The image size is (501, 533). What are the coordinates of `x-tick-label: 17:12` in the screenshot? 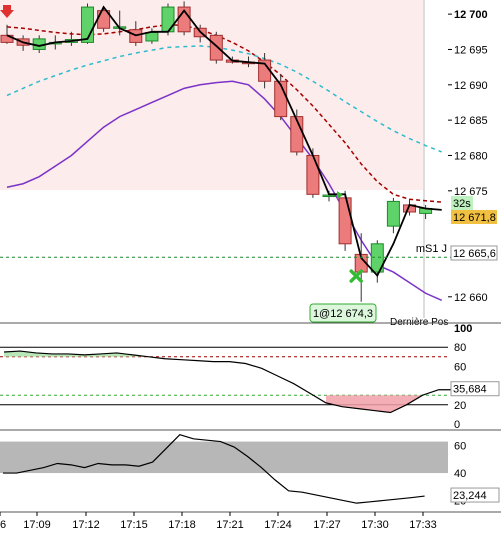 It's located at (86, 525).